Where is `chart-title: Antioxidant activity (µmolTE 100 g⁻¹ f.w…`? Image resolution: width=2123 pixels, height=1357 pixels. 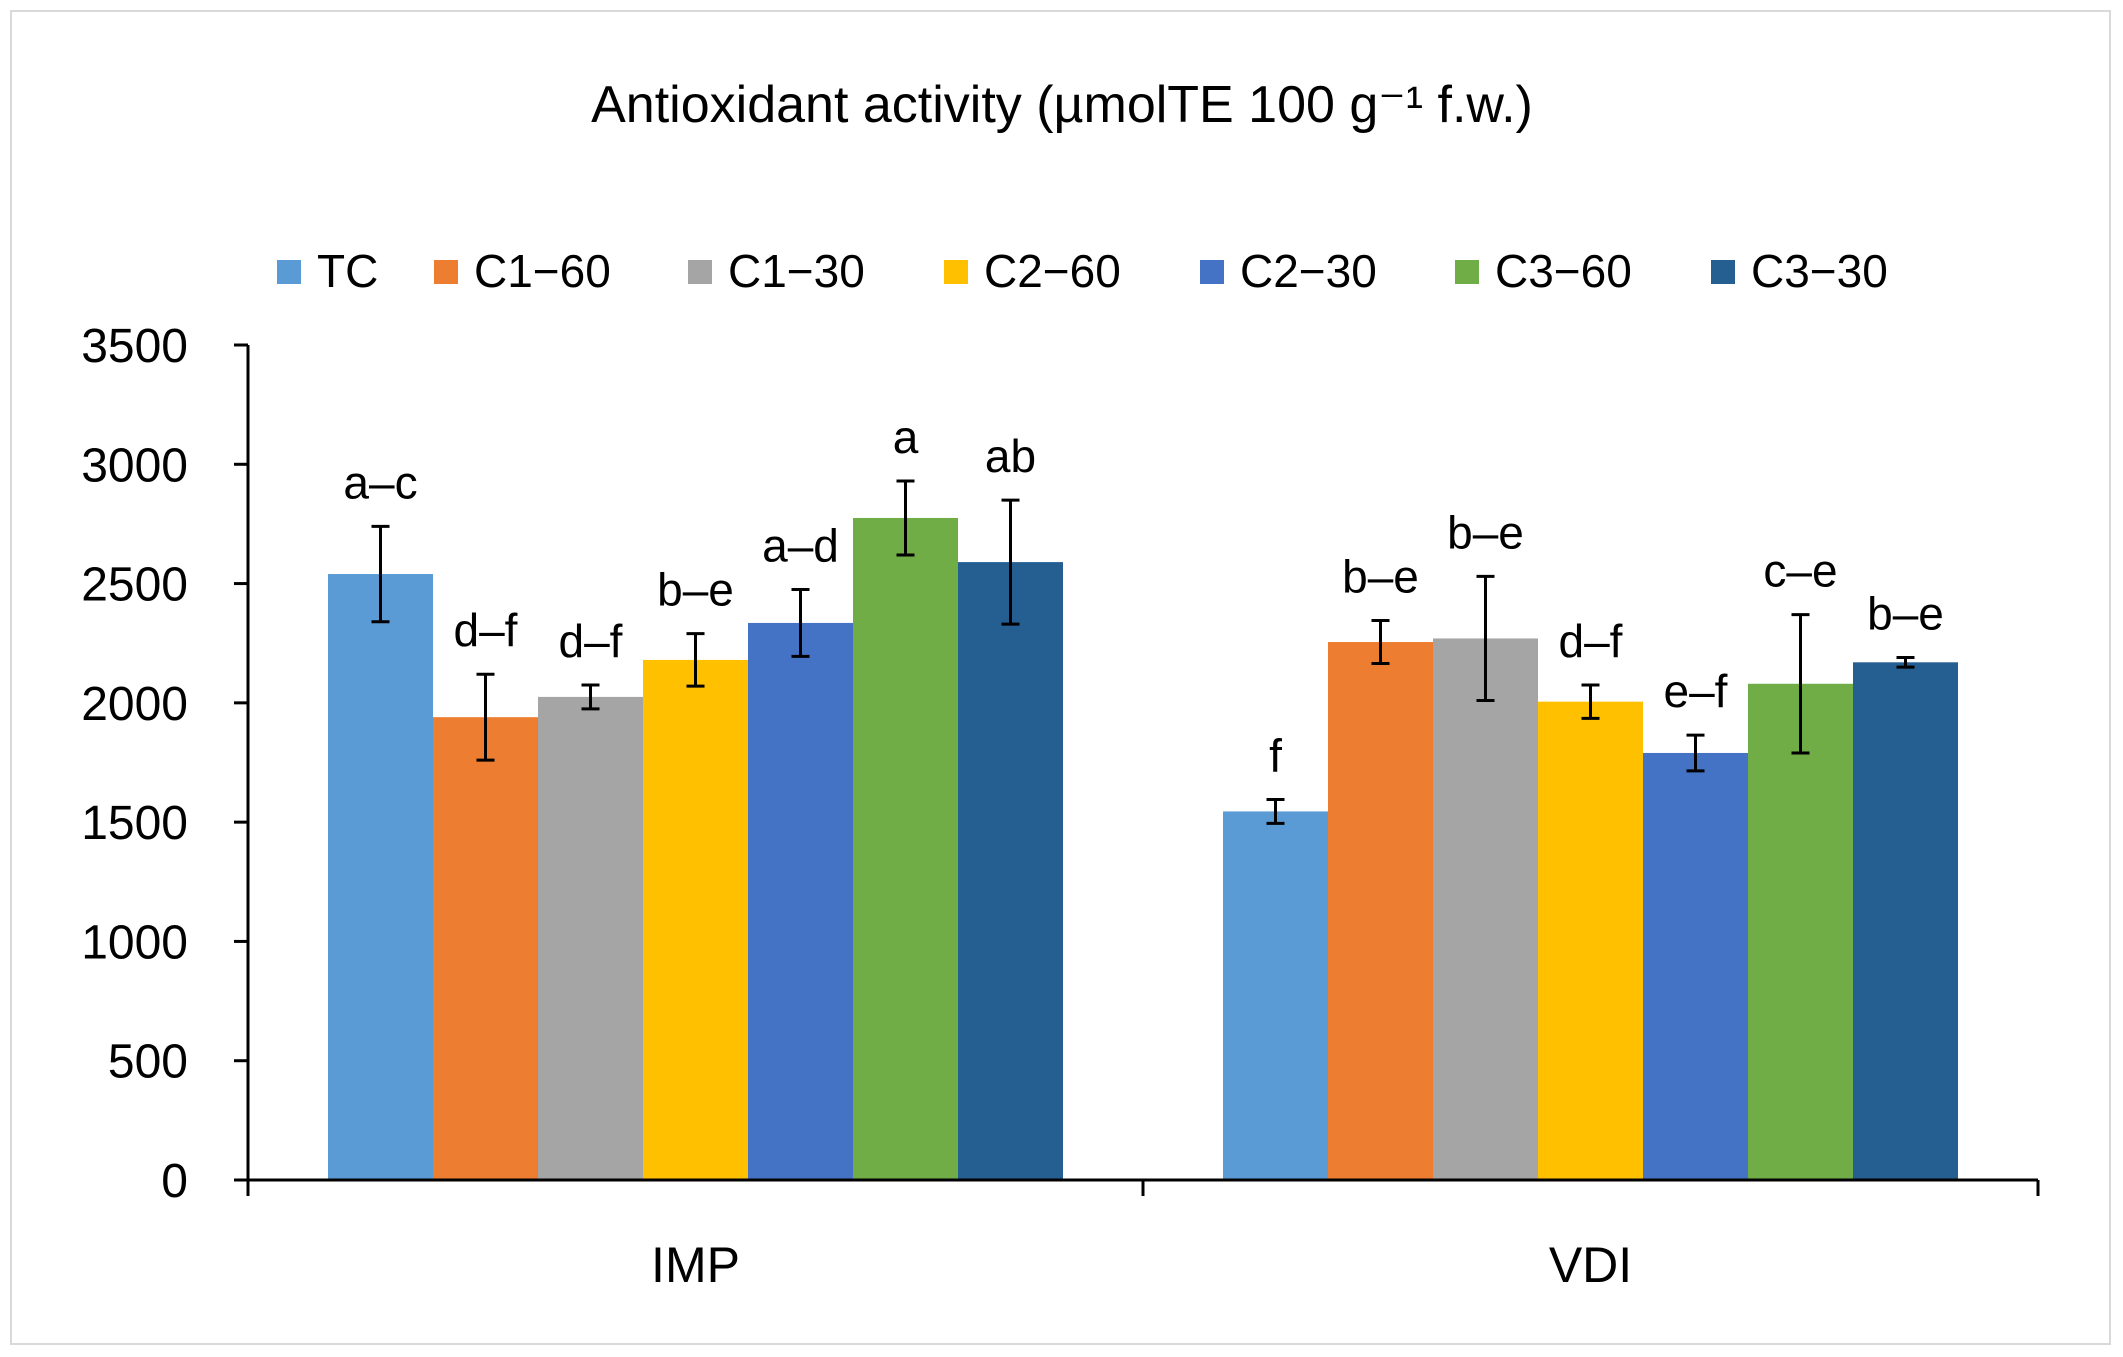
chart-title: Antioxidant activity (µmolTE 100 g⁻¹ f.w… is located at coordinates (1062, 105).